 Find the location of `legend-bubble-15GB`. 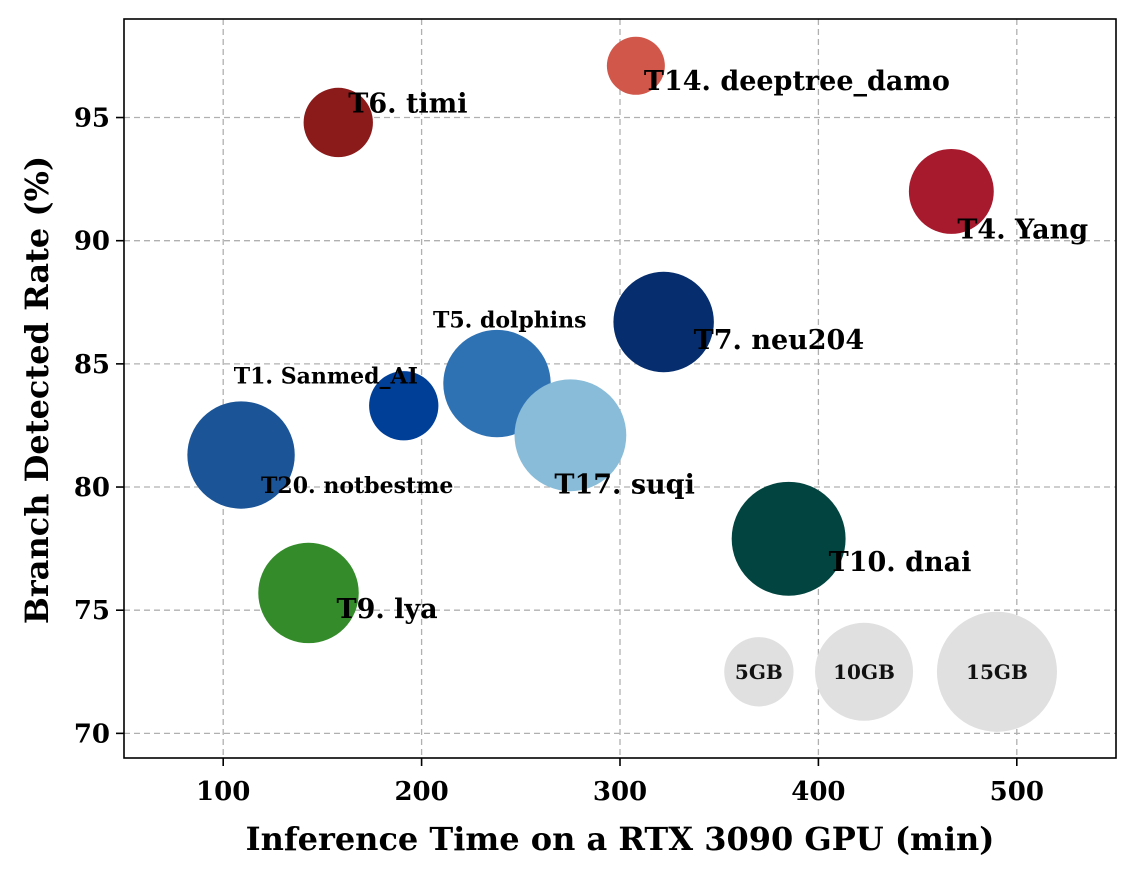

legend-bubble-15GB is located at coordinates (996, 671).